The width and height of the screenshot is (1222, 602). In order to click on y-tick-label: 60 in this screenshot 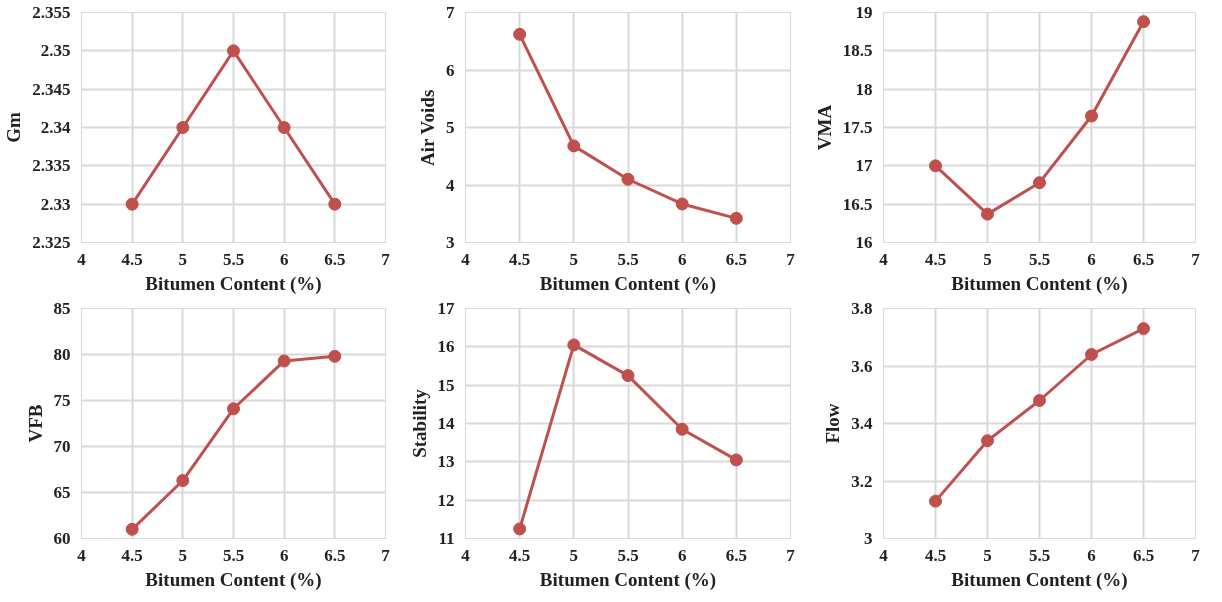, I will do `click(62, 538)`.